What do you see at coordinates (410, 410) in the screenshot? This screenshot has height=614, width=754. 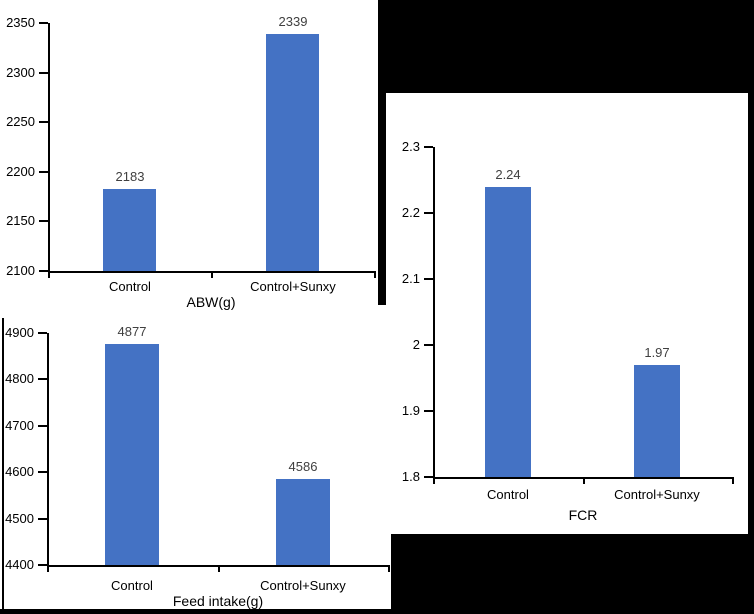 I see `y-tick-label: 1.9` at bounding box center [410, 410].